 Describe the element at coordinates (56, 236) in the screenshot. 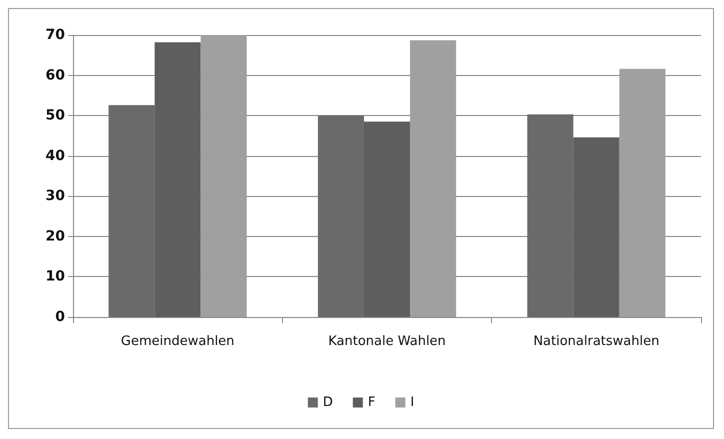

I see `y-tick-label: 20` at that location.